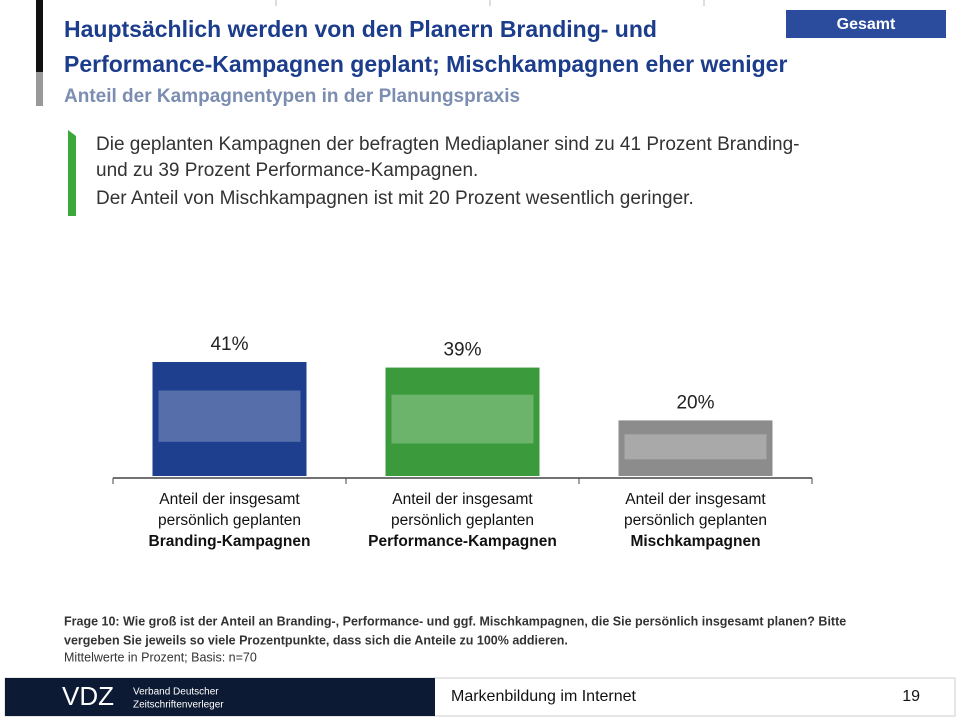 Image resolution: width=960 pixels, height=717 pixels. Describe the element at coordinates (160, 657) in the screenshot. I see `footnote: Mittelwerte in Prozent; Basis: n=70` at that location.